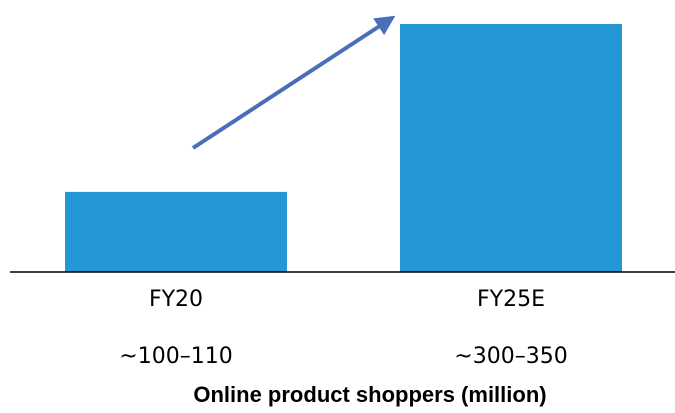  What do you see at coordinates (293, 82) in the screenshot?
I see `growth-arrow` at bounding box center [293, 82].